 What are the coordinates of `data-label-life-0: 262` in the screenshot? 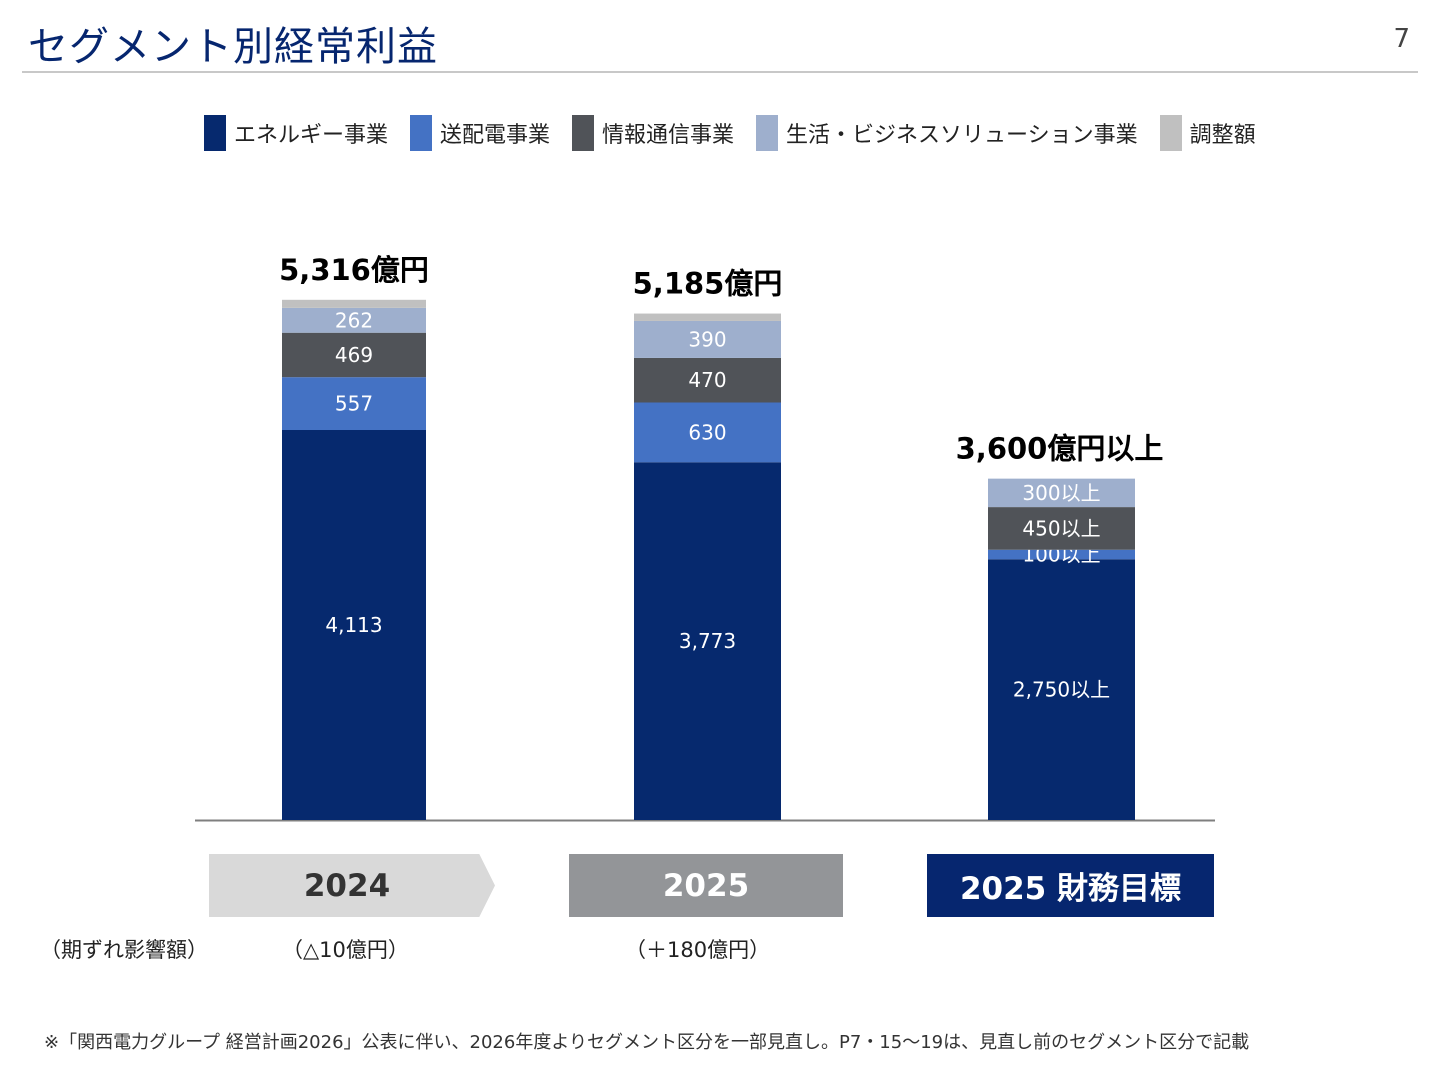 It's located at (354, 320).